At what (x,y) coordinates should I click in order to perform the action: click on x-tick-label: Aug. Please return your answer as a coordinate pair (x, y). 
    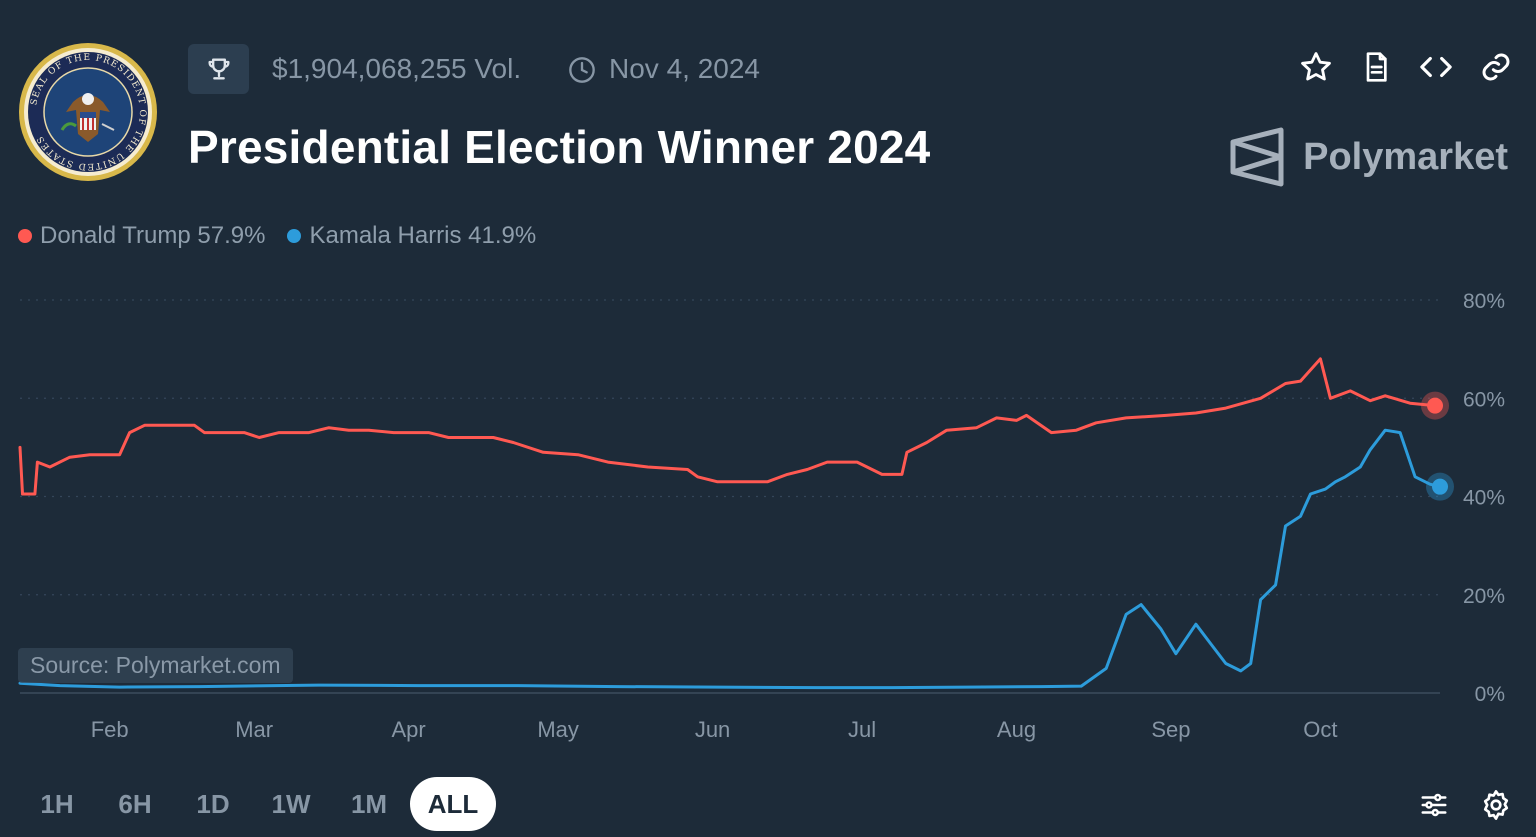
    Looking at the image, I should click on (1016, 729).